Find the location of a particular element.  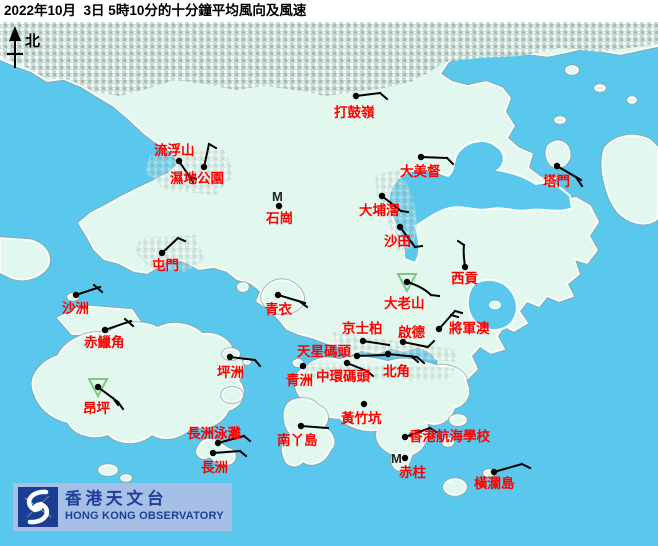

hko-logo-icon is located at coordinates (38, 507).